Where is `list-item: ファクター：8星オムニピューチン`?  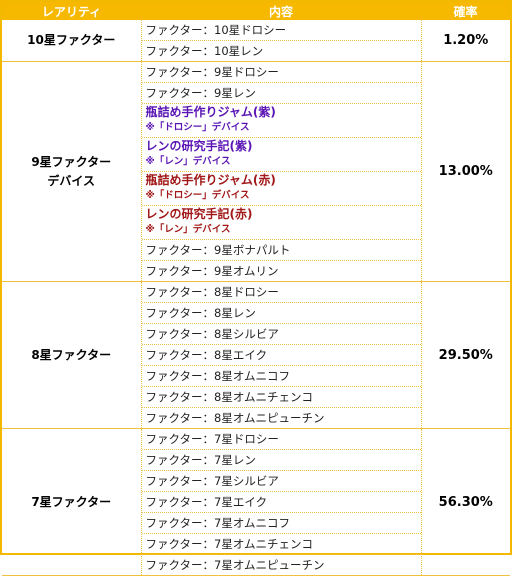
list-item: ファクター：8星オムニピューチン is located at coordinates (235, 418).